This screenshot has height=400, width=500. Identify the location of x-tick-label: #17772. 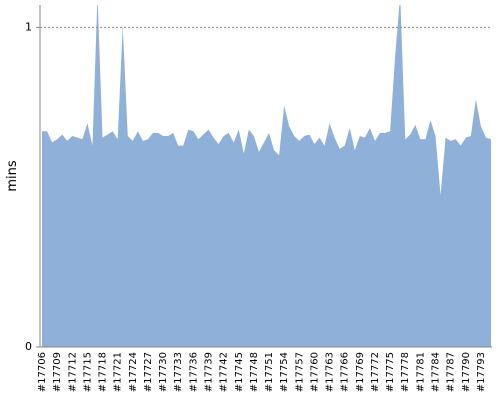
(375, 372).